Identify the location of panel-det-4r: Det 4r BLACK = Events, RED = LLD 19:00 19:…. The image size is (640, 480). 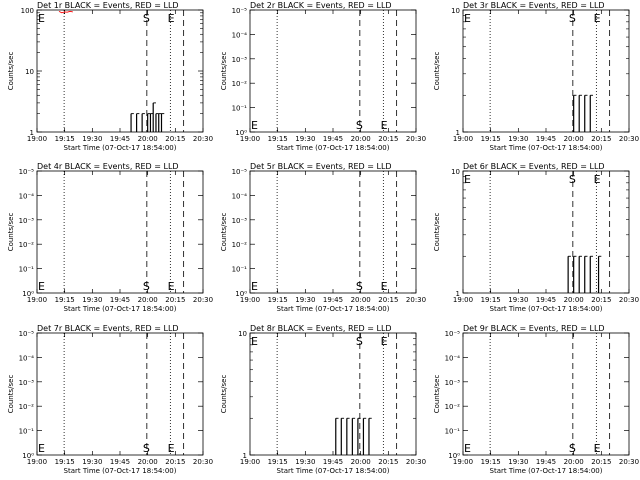
(110, 237).